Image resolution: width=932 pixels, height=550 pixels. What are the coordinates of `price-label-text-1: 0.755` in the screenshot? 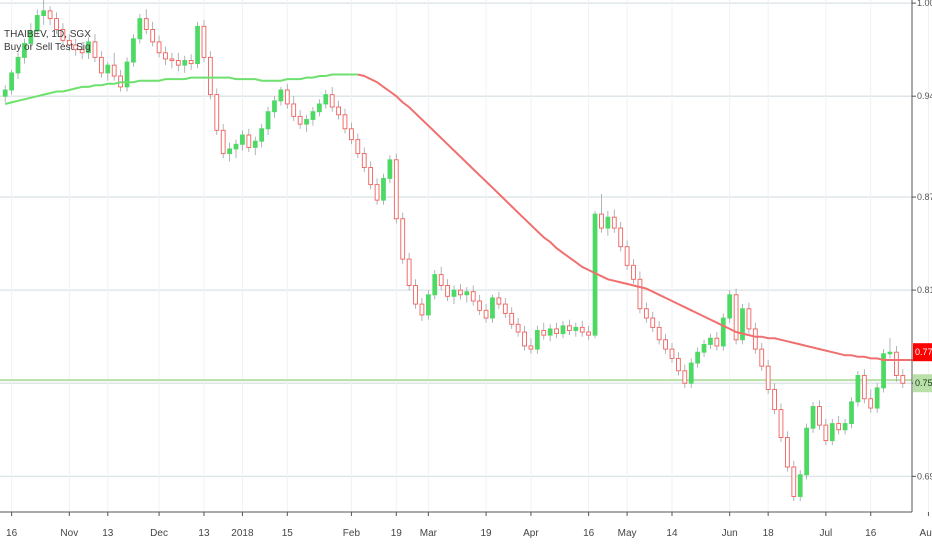 It's located at (923, 383).